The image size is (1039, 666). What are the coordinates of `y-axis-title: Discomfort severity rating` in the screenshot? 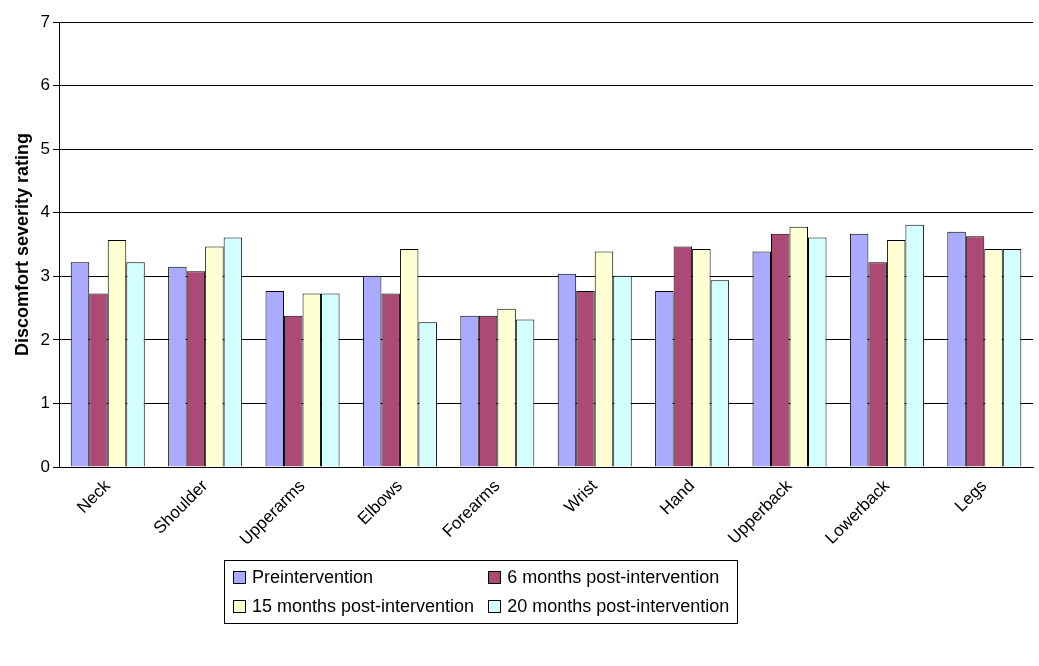 It's located at (21, 245).